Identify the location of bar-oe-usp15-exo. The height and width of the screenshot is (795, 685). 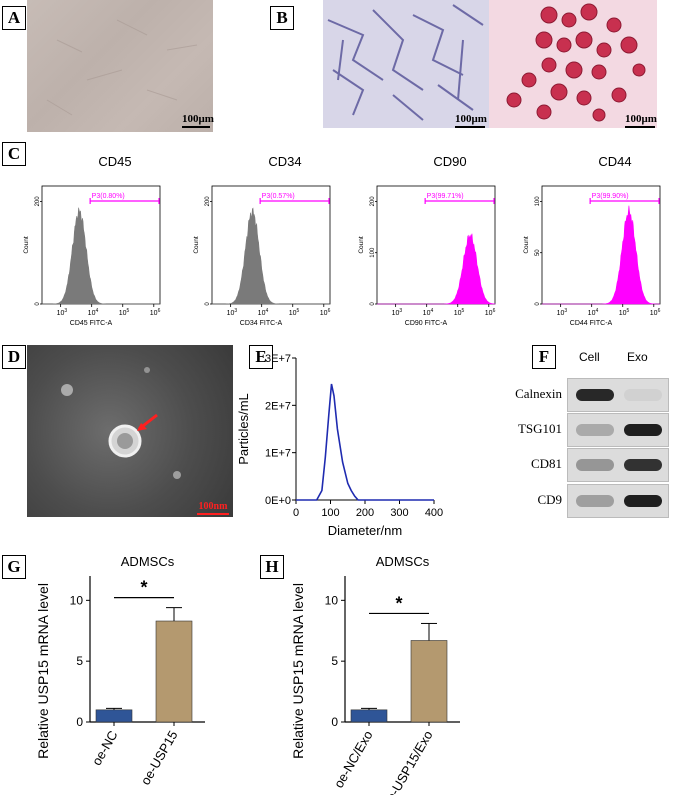
(429, 681).